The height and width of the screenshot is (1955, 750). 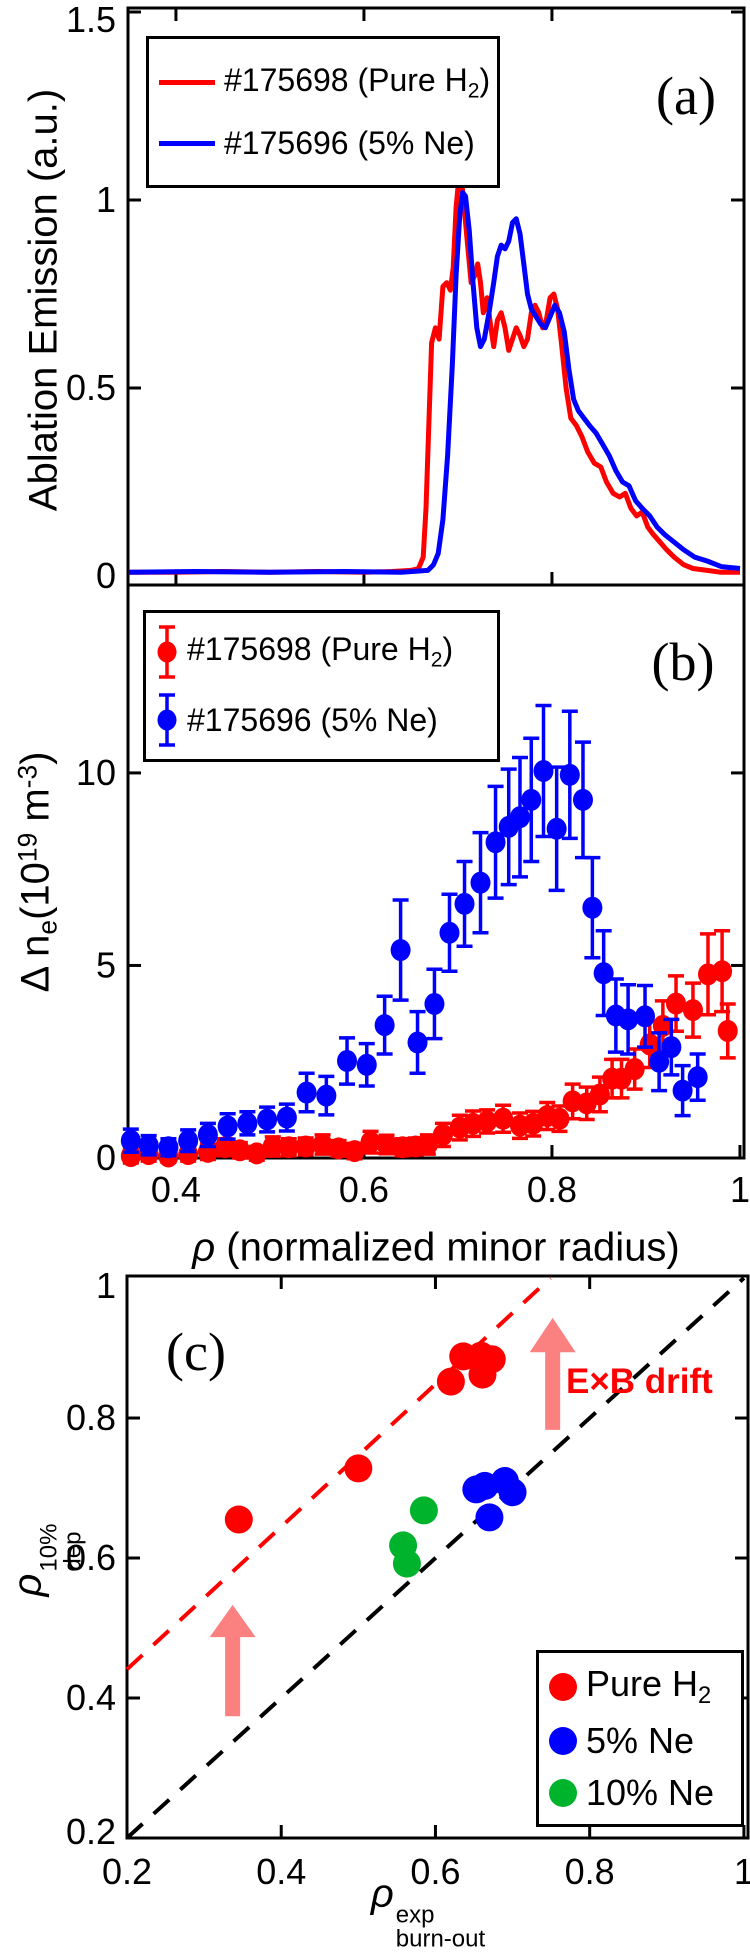 What do you see at coordinates (650, 1793) in the screenshot?
I see `legend-label: 10% Ne` at bounding box center [650, 1793].